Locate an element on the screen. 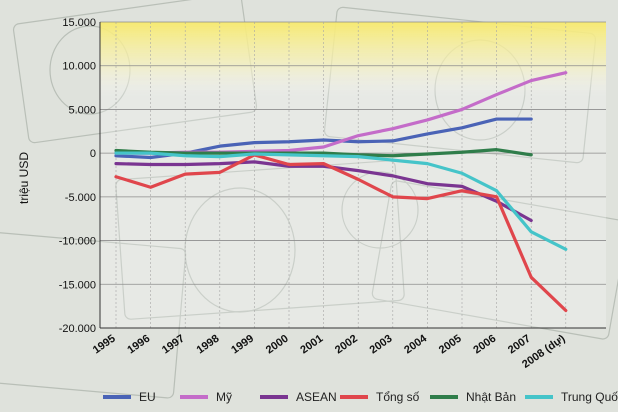 Image resolution: width=618 pixels, height=412 pixels. legend: EU Mỹ ASEAN Tổng số Nhật Bản Trung Quốc is located at coordinates (360, 397).